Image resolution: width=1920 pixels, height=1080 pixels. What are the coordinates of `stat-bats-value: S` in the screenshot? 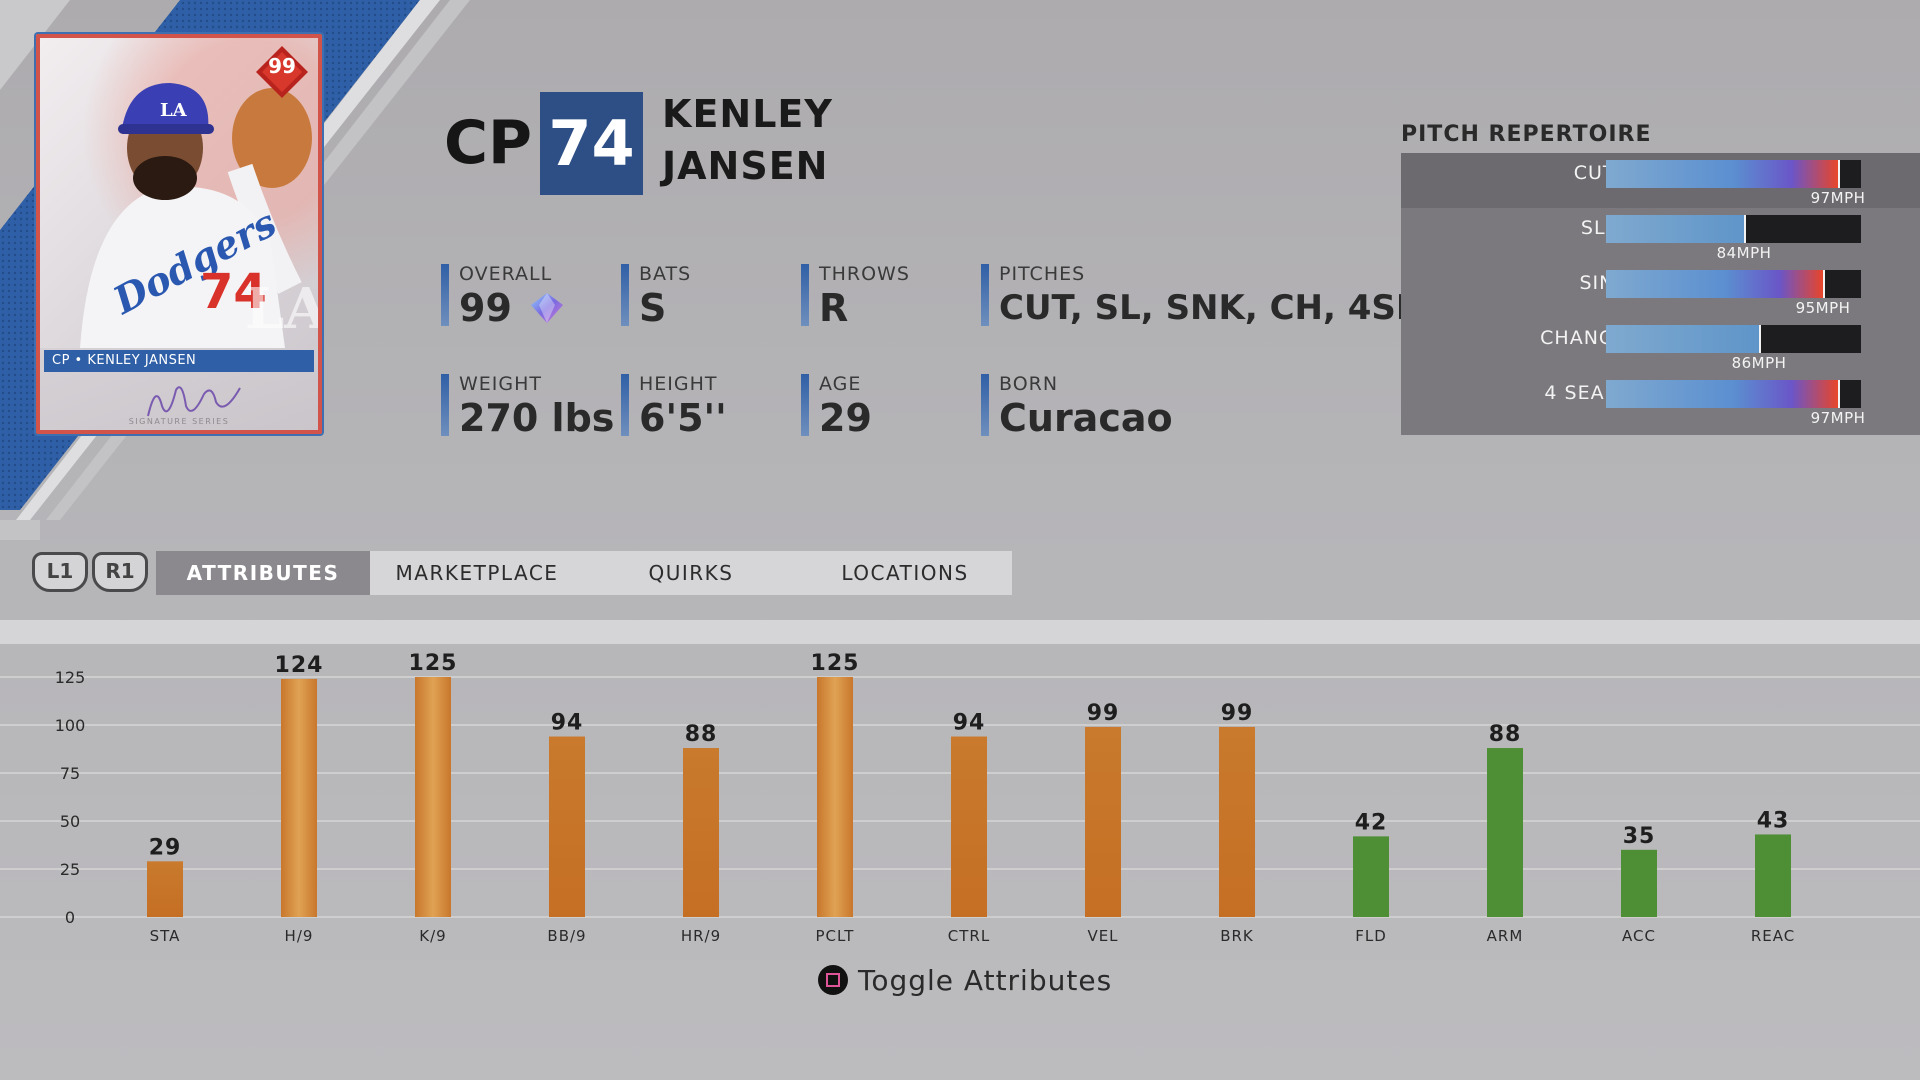 It's located at (653, 308).